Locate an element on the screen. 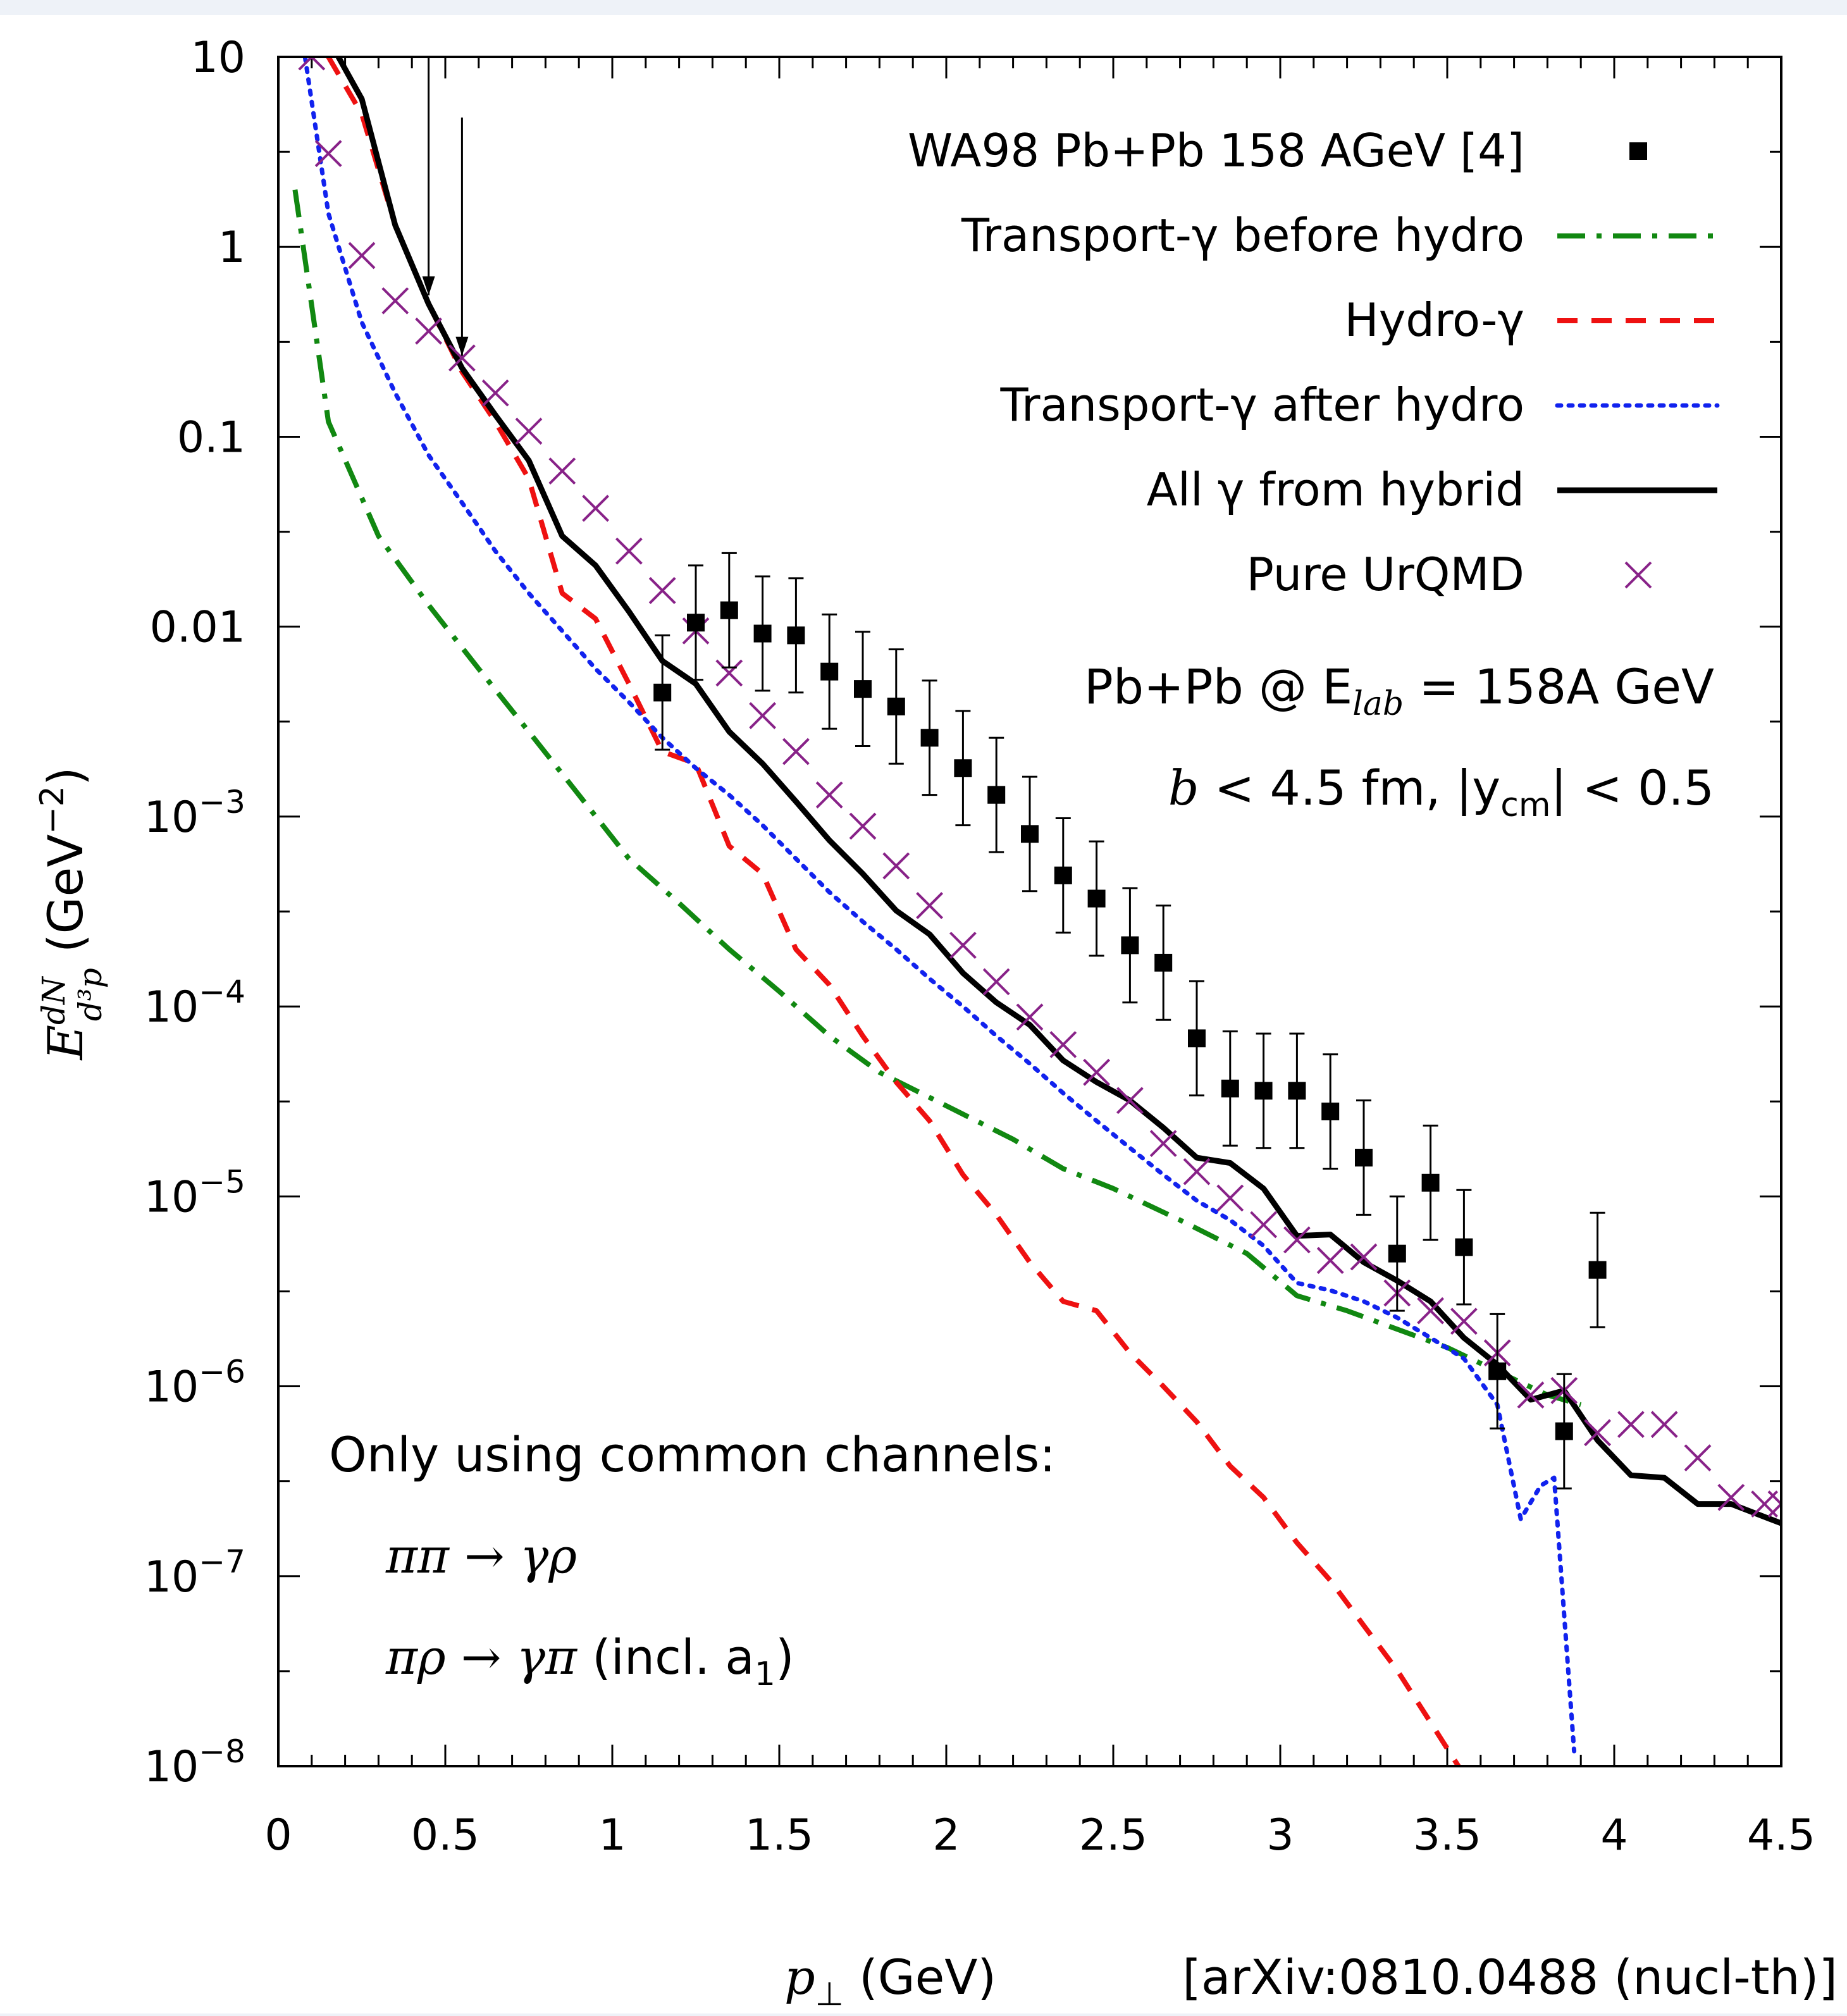 This screenshot has width=1847, height=2016. y-tick-label: 10⁻⁸ is located at coordinates (194, 1762).